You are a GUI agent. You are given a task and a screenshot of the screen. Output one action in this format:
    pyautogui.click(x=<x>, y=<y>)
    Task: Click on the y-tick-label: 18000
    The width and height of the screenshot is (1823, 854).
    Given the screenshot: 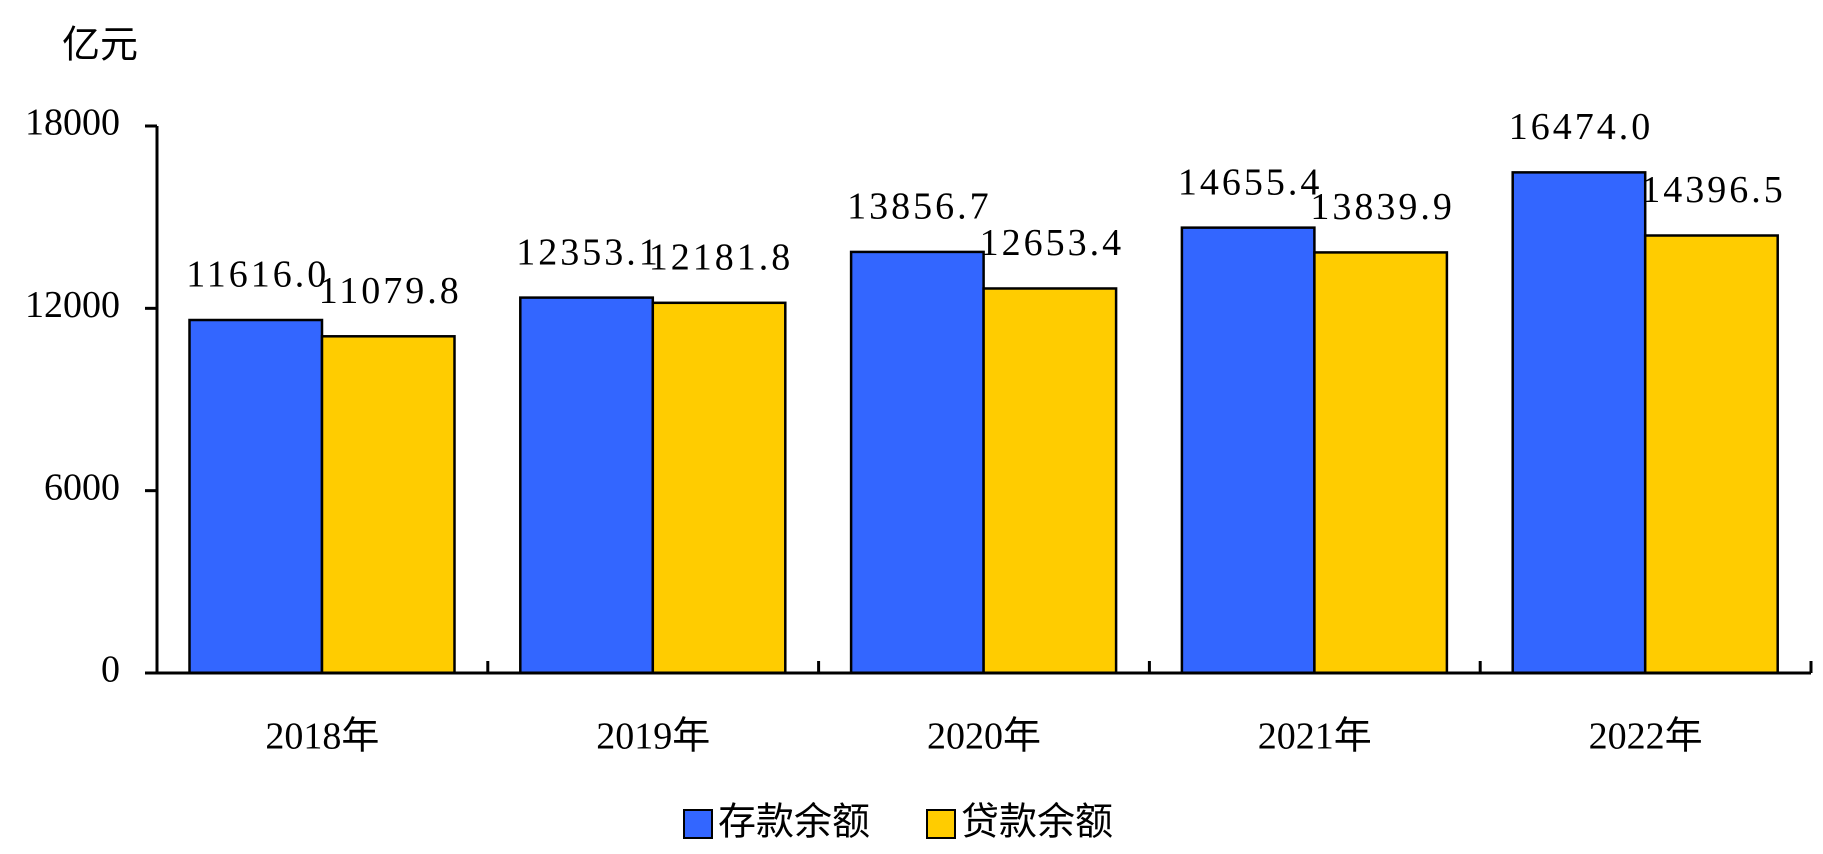 What is the action you would take?
    pyautogui.click(x=72, y=123)
    